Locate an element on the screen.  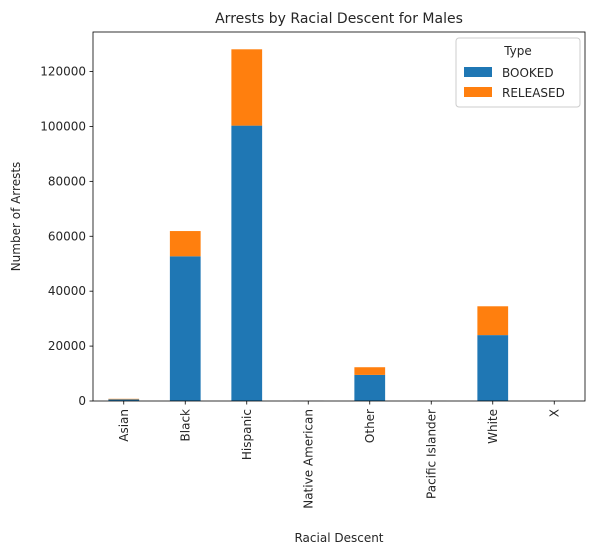
x-tick-label: Pacific Islander is located at coordinates (431, 454).